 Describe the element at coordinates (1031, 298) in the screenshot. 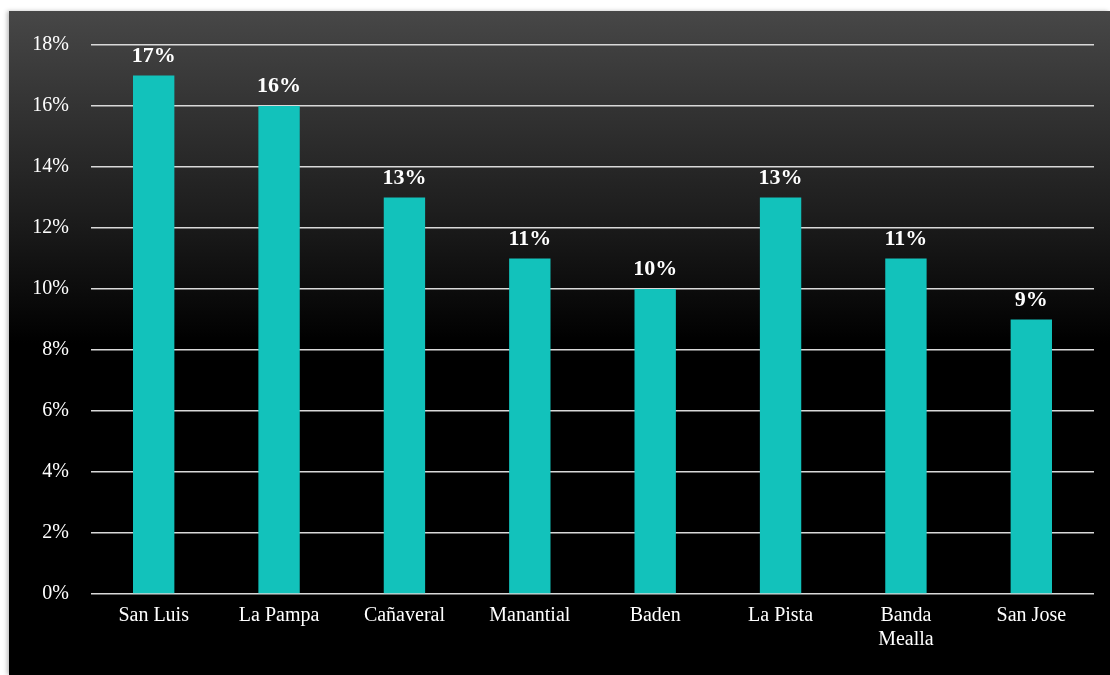

I see `data-label: 9%` at that location.